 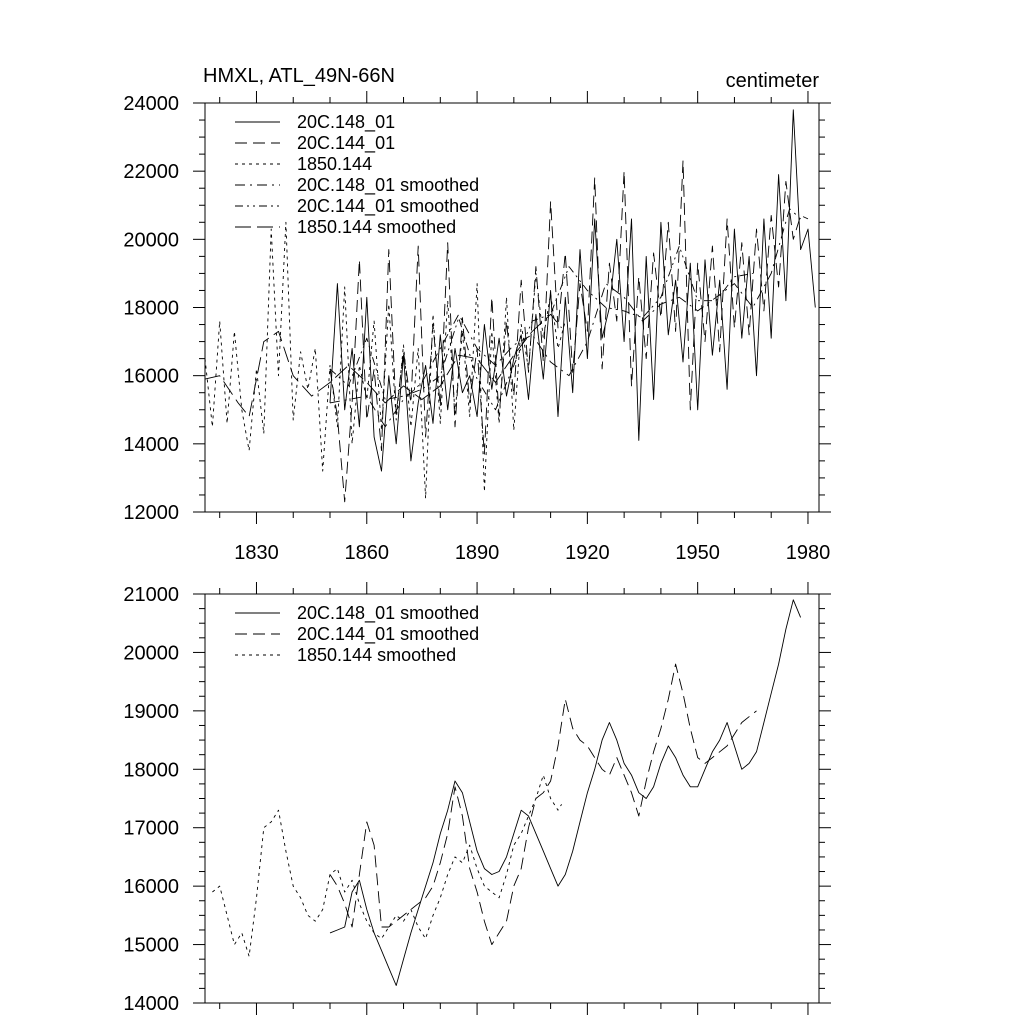 I want to click on legend-label: 20C.148_01, so click(x=346, y=122).